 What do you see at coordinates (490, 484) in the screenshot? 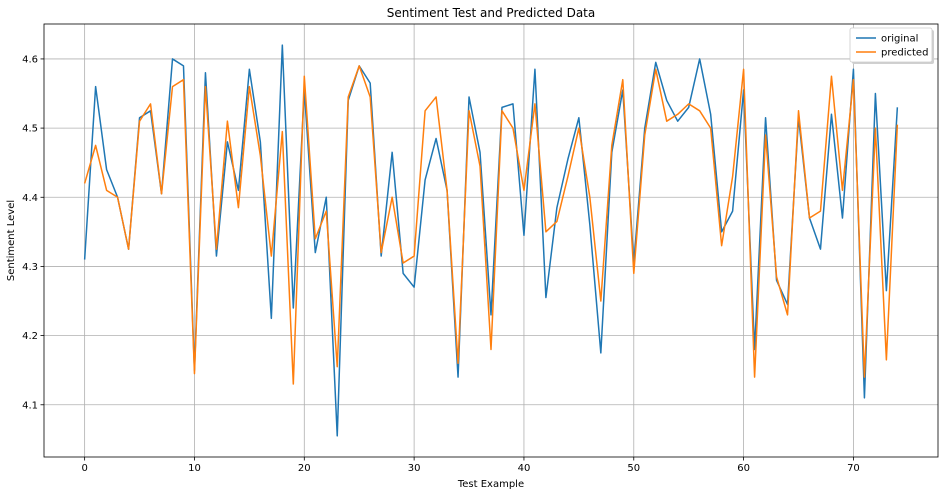
I see `x-axis-label: Test Example` at bounding box center [490, 484].